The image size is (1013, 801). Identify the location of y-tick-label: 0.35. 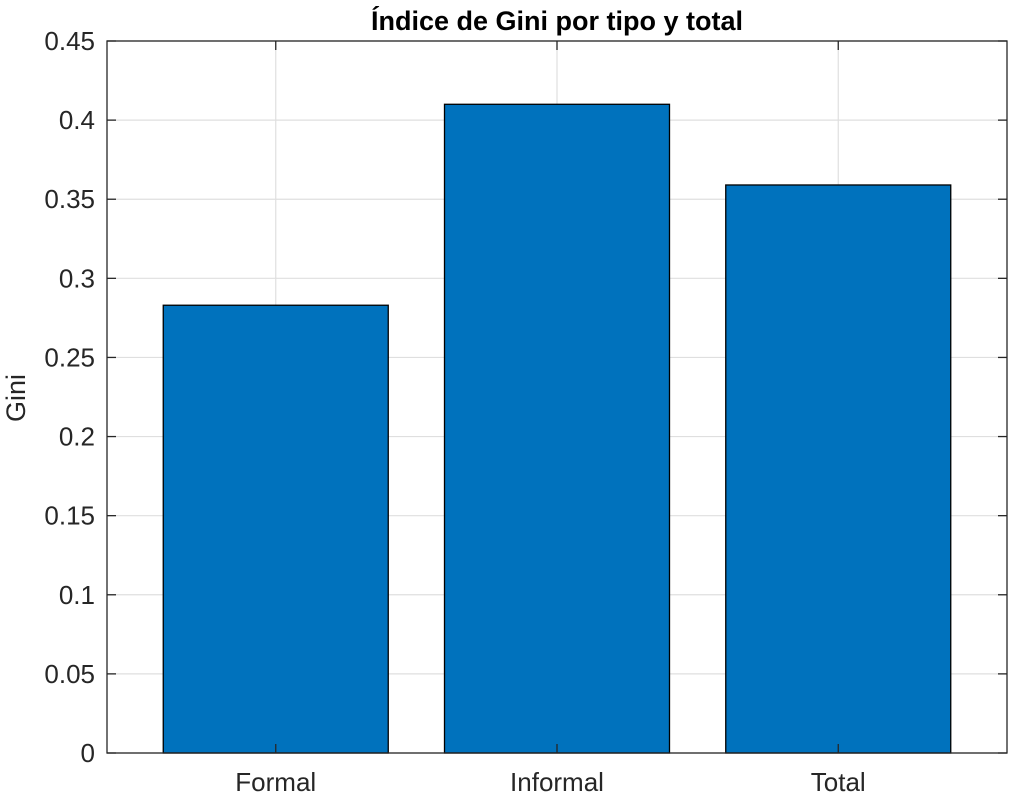
(69, 199).